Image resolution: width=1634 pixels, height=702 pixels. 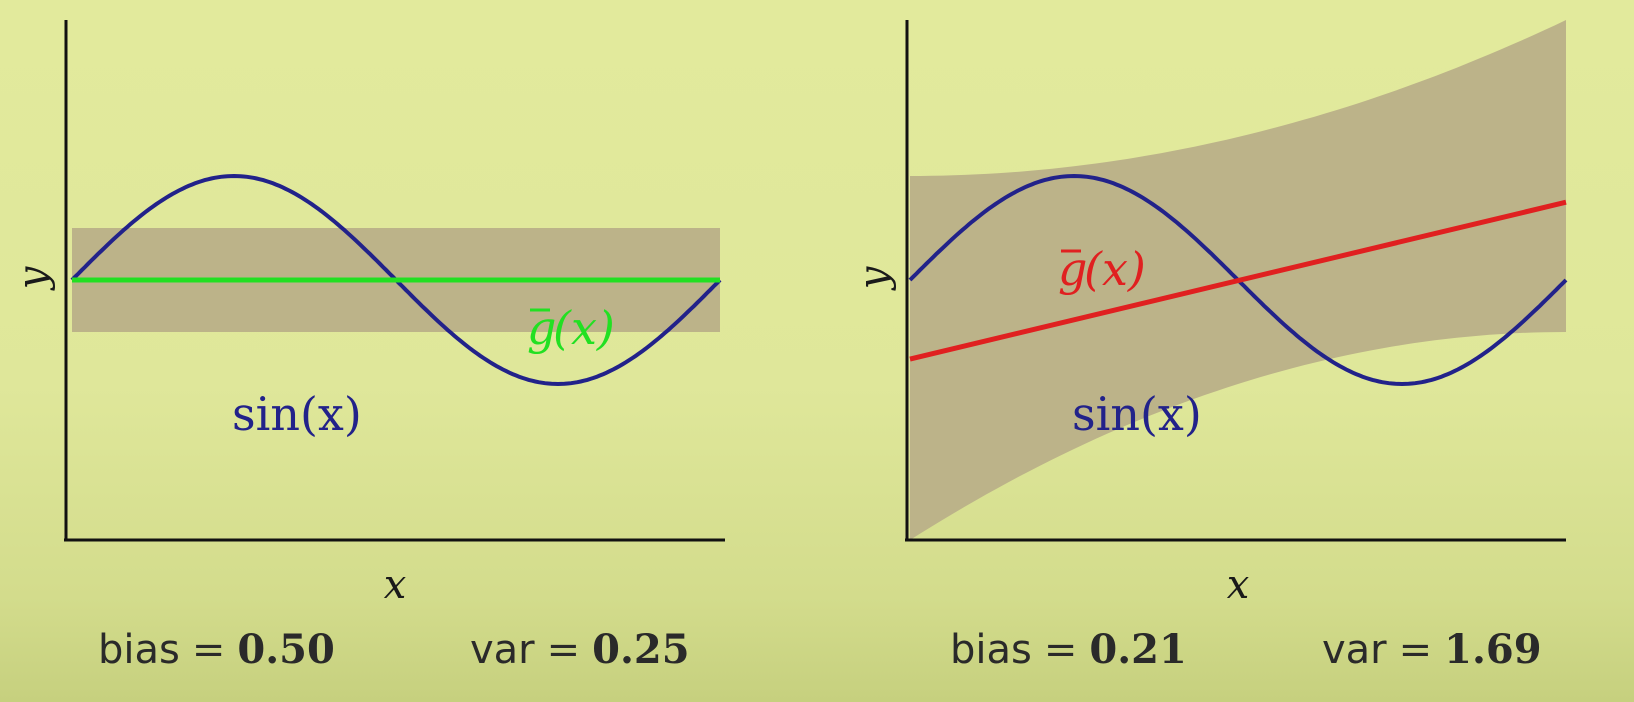 What do you see at coordinates (208, 650) in the screenshot?
I see `bias-equals-left: =` at bounding box center [208, 650].